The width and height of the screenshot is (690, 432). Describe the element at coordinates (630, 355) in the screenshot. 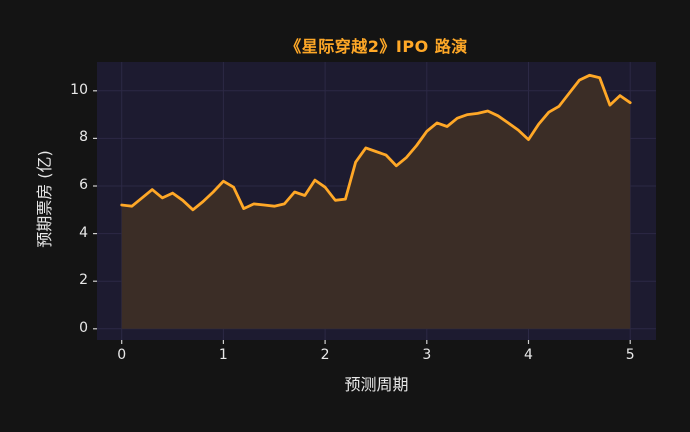

I see `x-tick-label: 5` at that location.